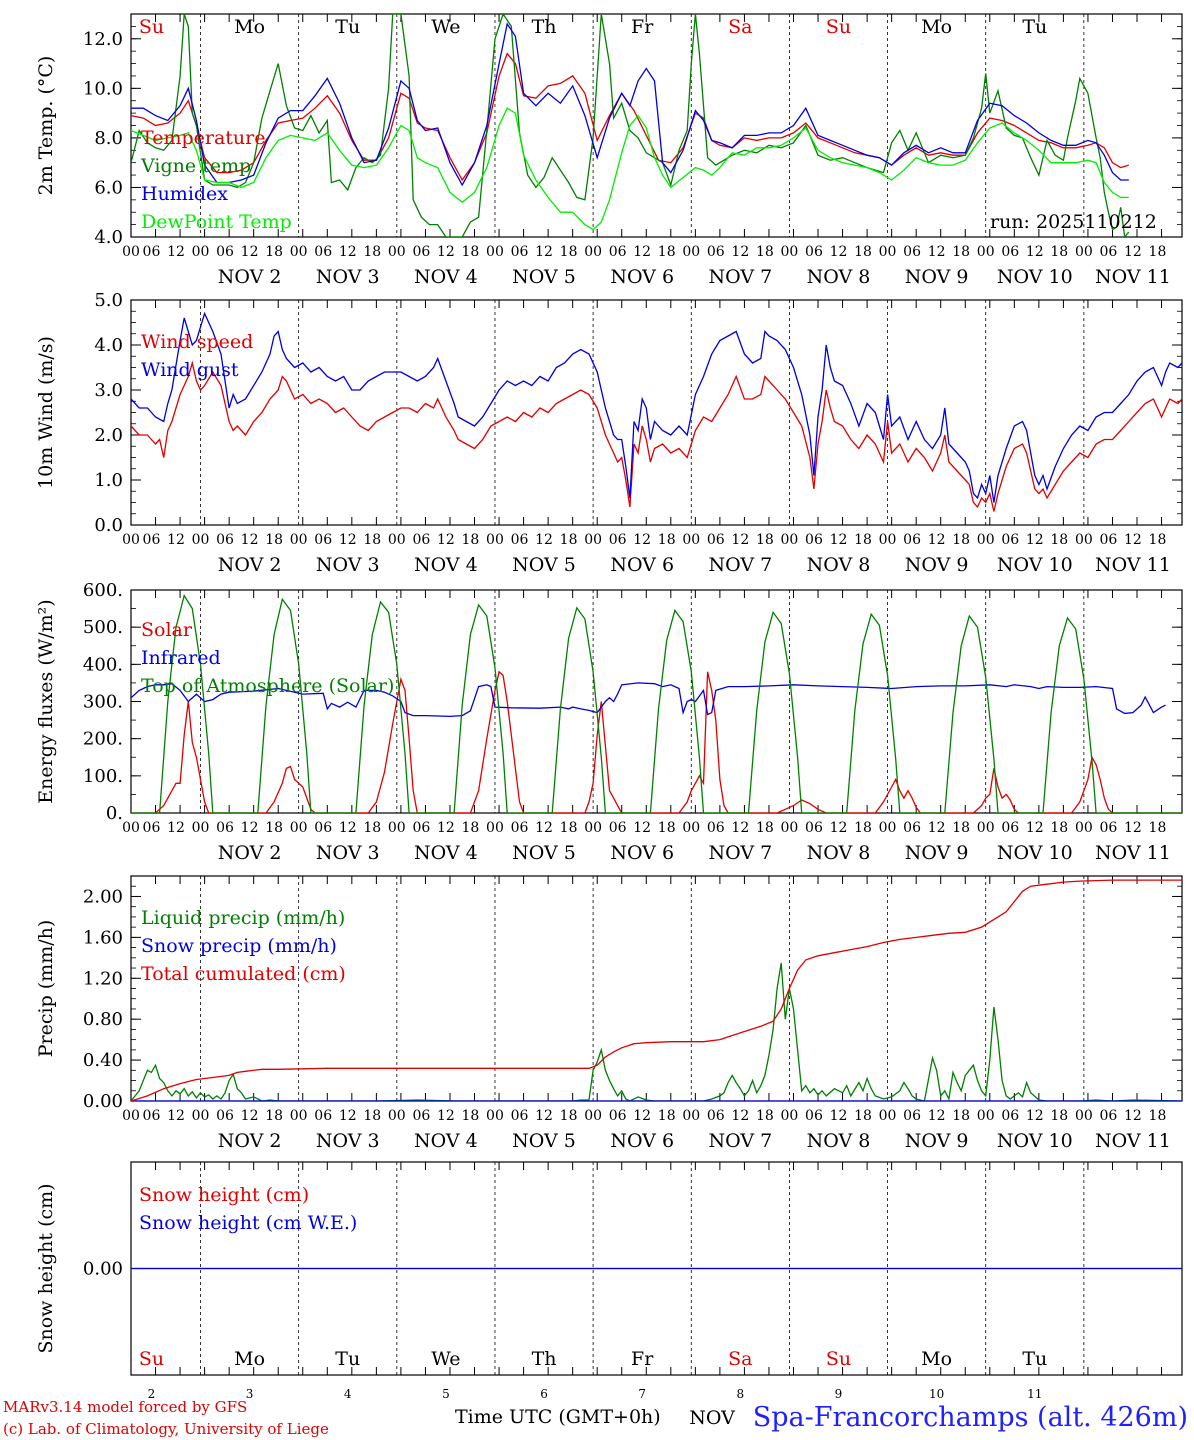  Describe the element at coordinates (838, 27) in the screenshot. I see `day-name-top: Su` at that location.